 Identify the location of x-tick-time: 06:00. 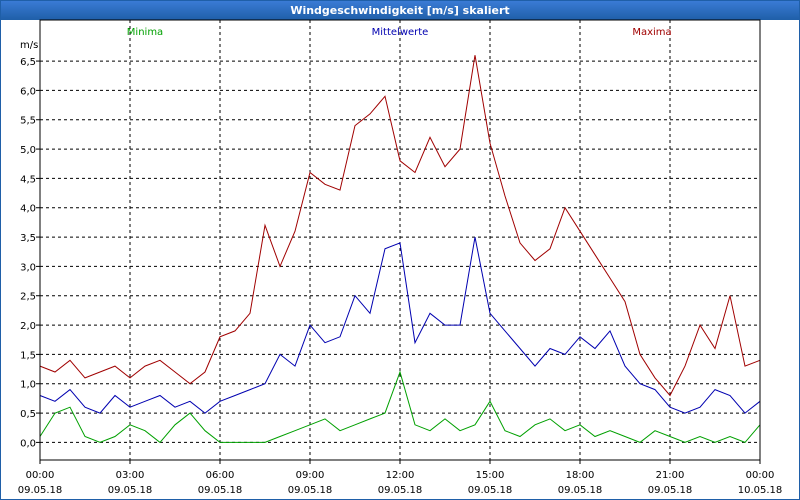
(220, 475).